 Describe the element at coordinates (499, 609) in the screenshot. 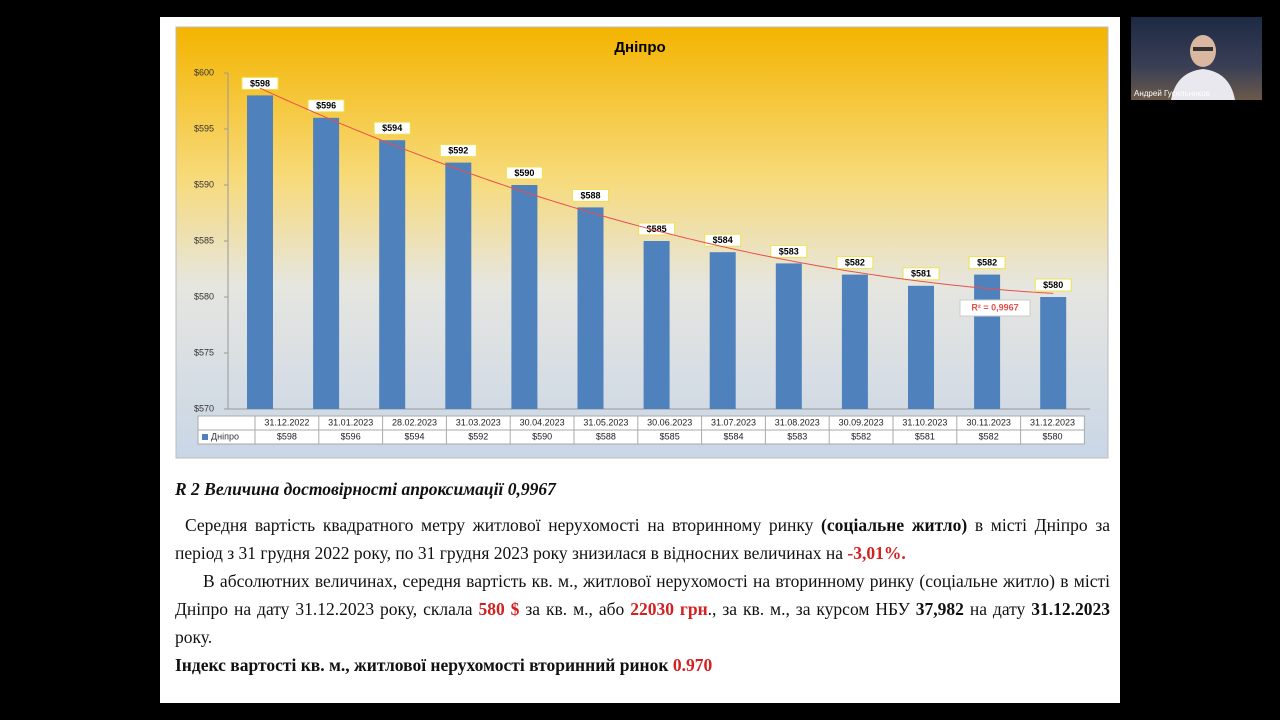

I see `text: 580 $` at that location.